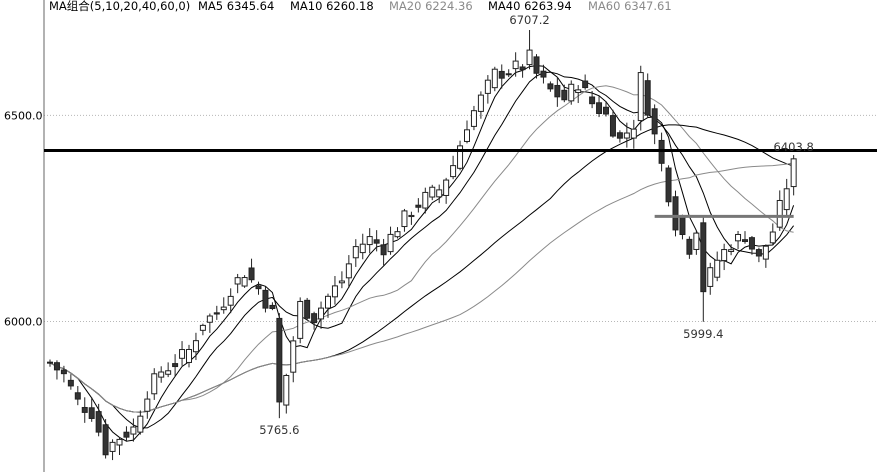  Describe the element at coordinates (279, 430) in the screenshot. I see `price-annotation: 5765.6` at that location.